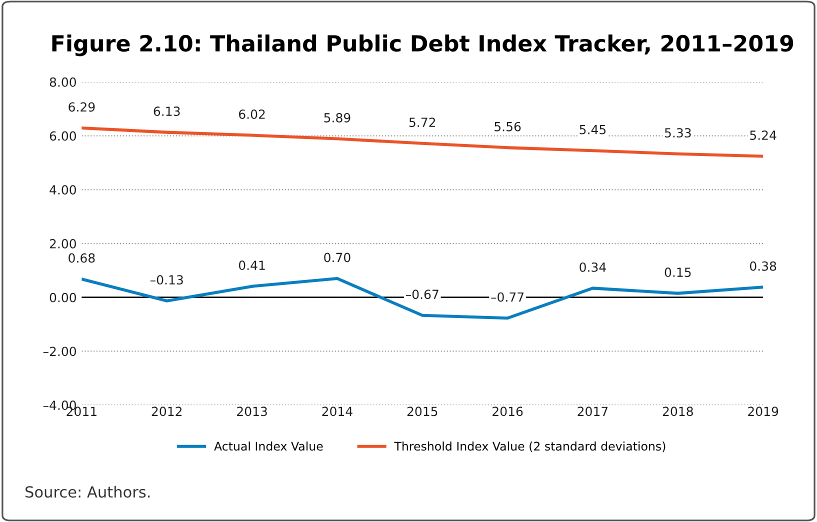 The image size is (817, 522). I want to click on x-tick-label: 2018, so click(677, 411).